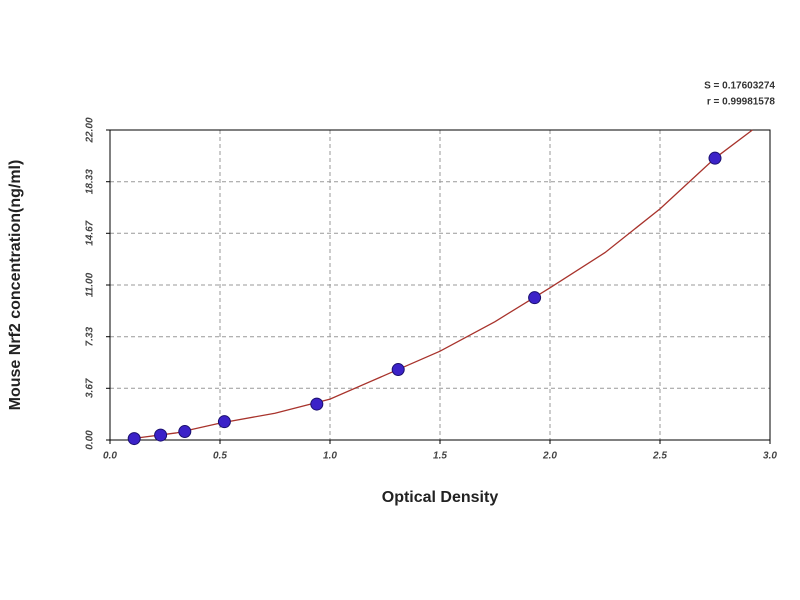 Image resolution: width=800 pixels, height=600 pixels. I want to click on x-axis-label: Optical Density, so click(440, 497).